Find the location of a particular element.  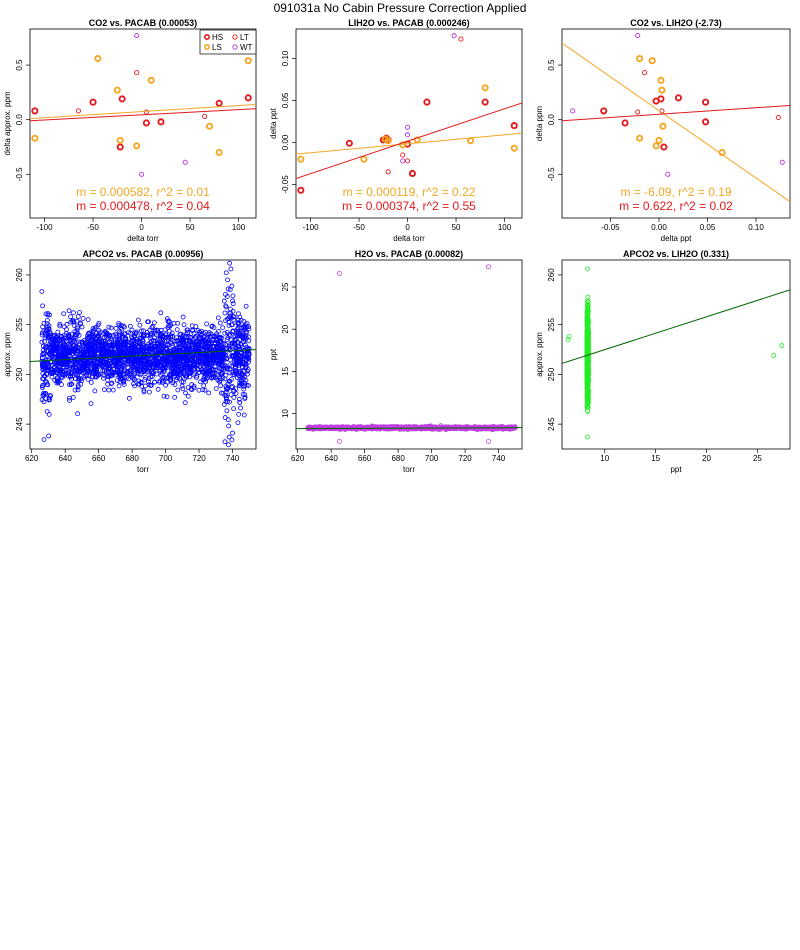

legend-box is located at coordinates (228, 42).